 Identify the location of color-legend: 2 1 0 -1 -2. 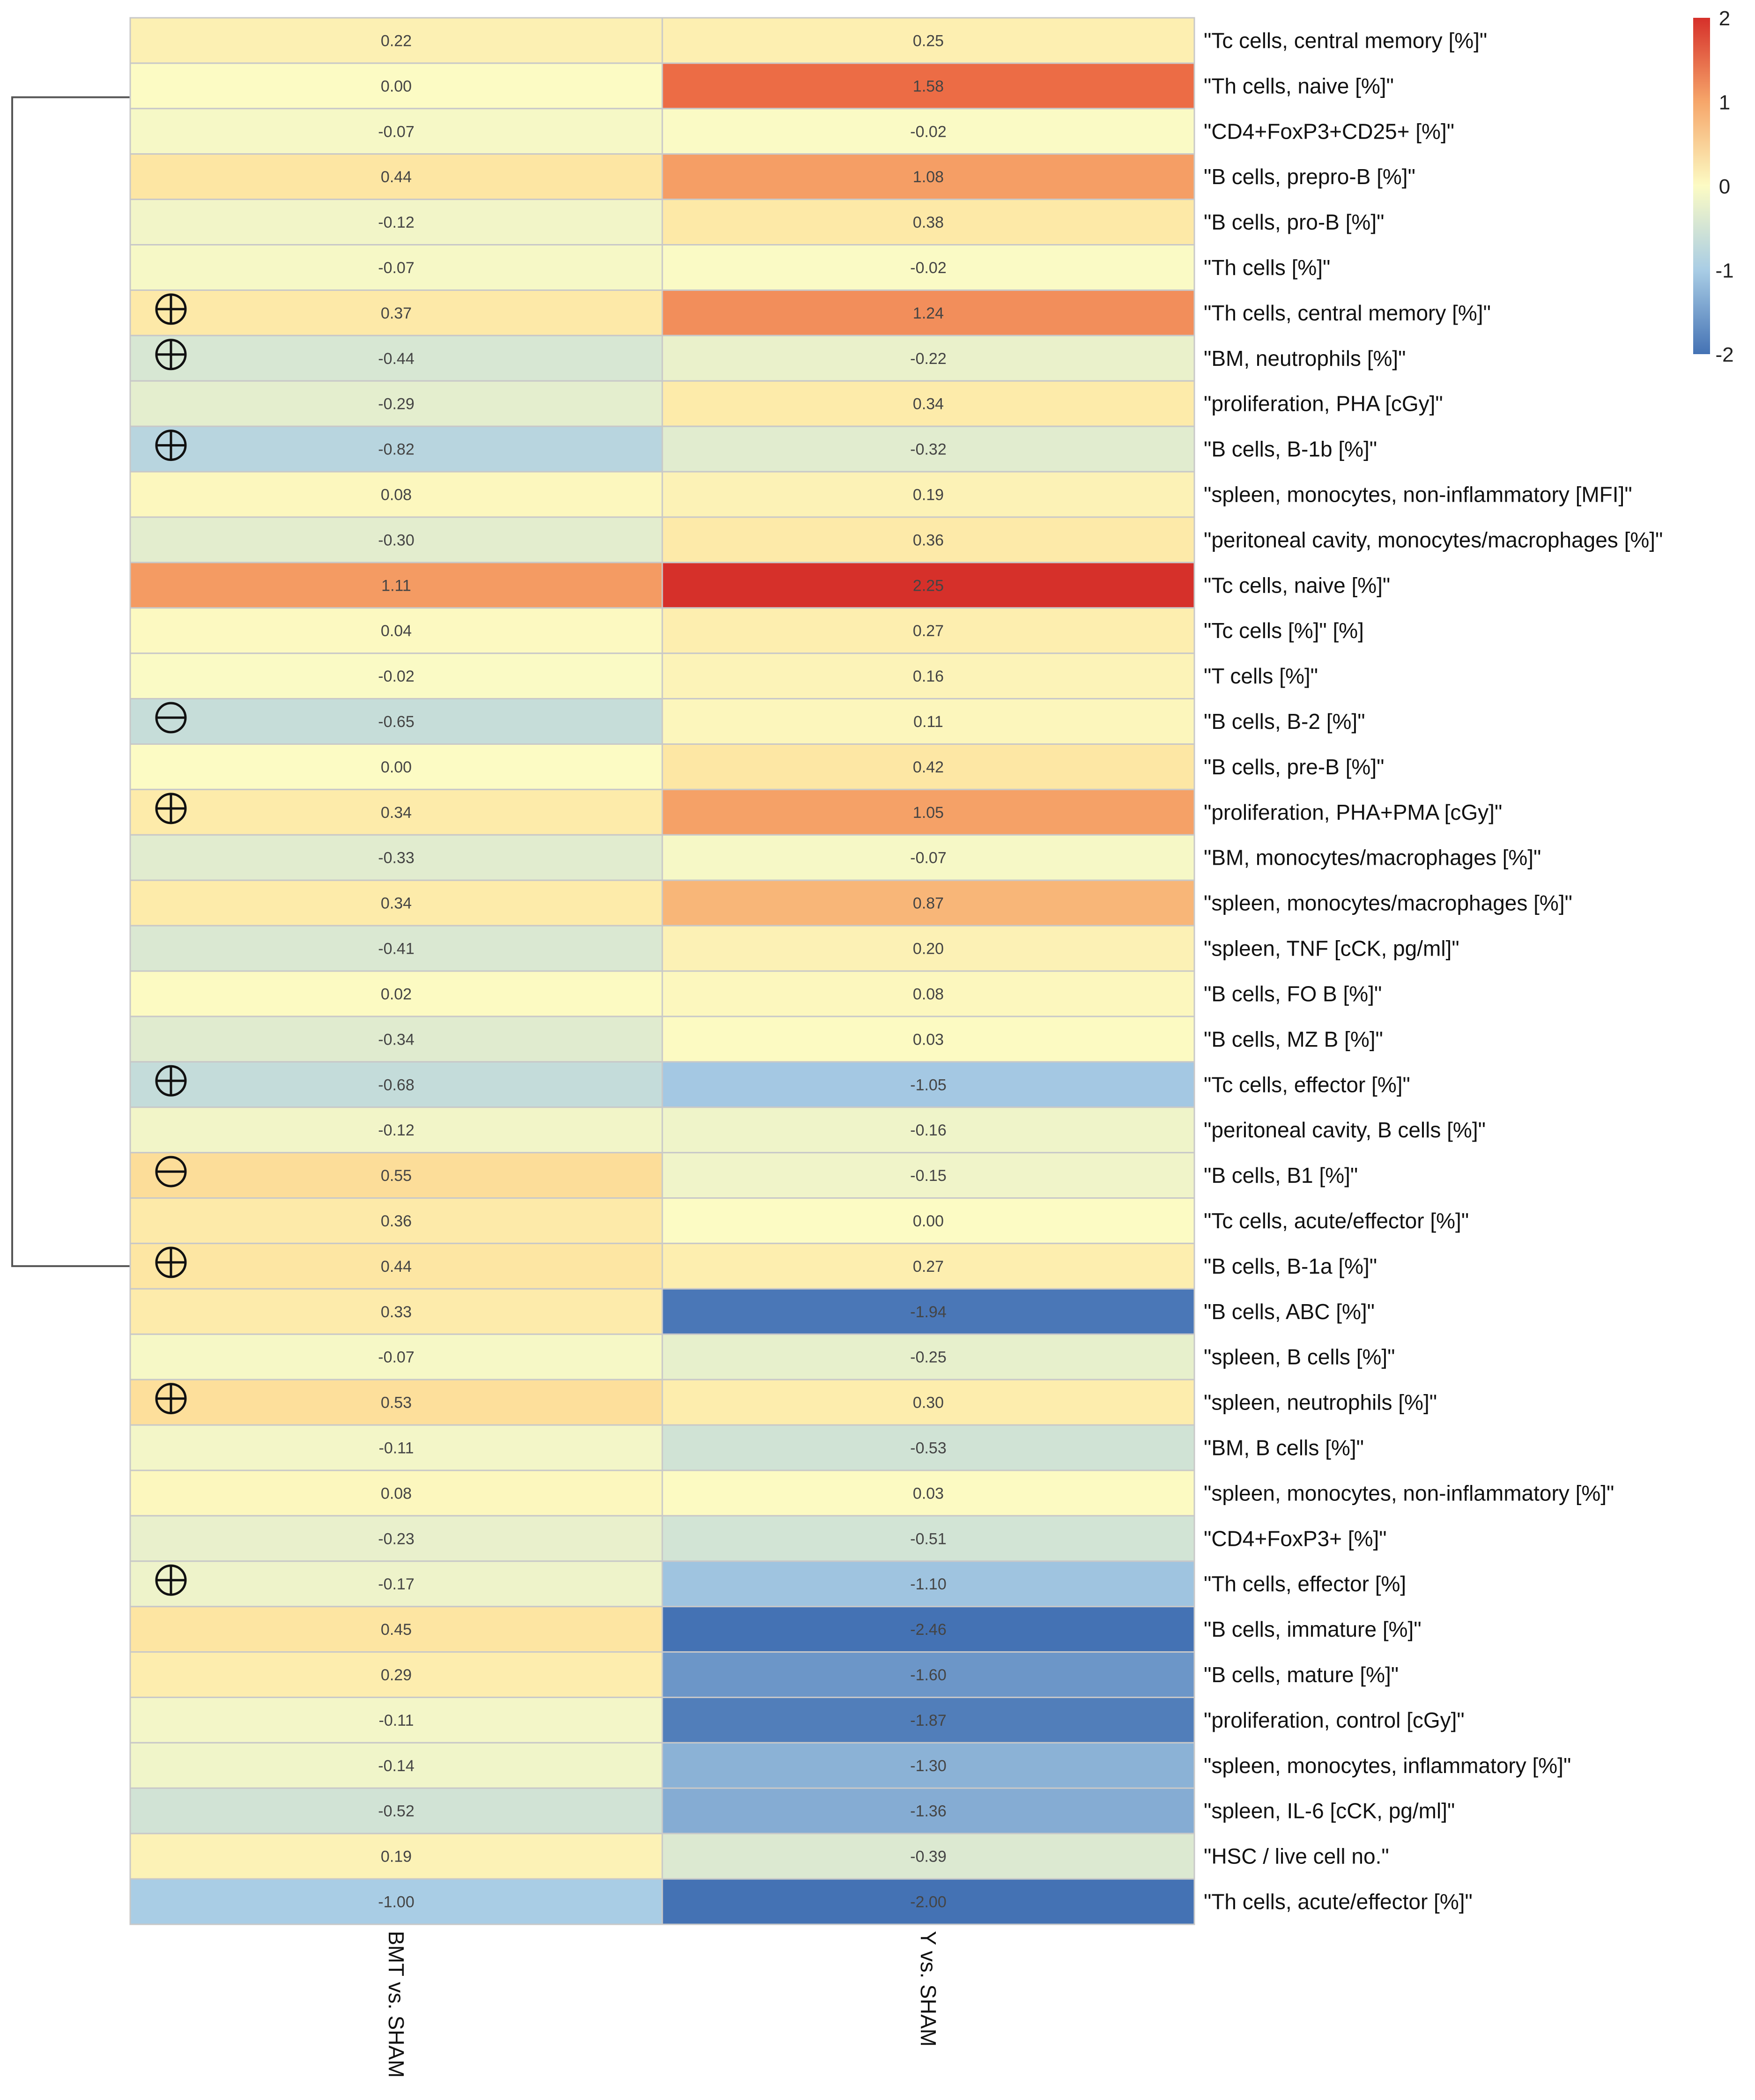
(1713, 186).